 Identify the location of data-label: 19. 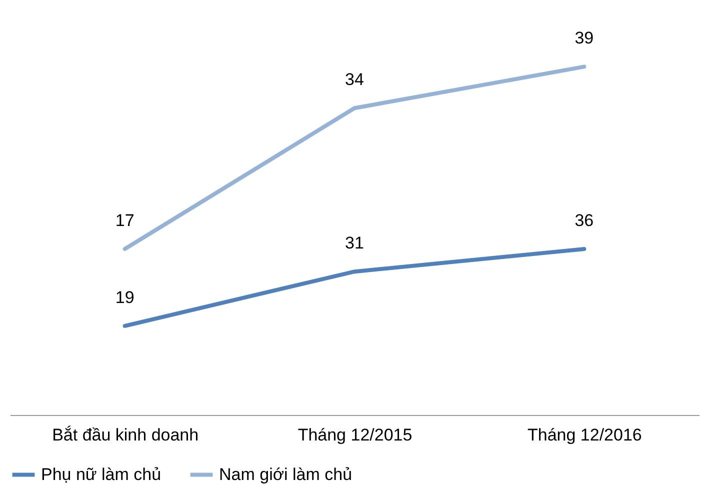
(124, 297).